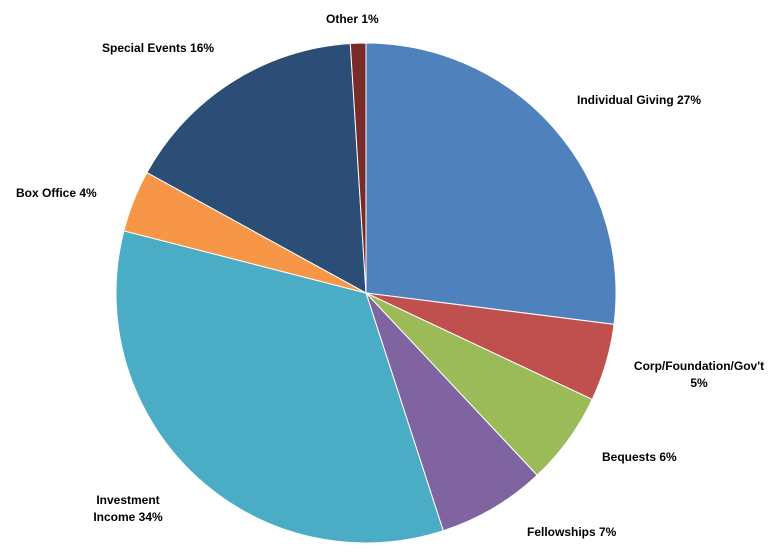 The width and height of the screenshot is (774, 559). What do you see at coordinates (572, 532) in the screenshot?
I see `data-label-fellowships: Fellowships 7%` at bounding box center [572, 532].